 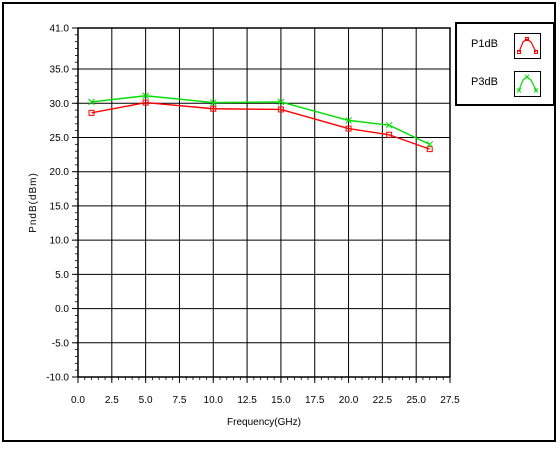 I want to click on x-tick-label: 25.0, so click(x=416, y=400).